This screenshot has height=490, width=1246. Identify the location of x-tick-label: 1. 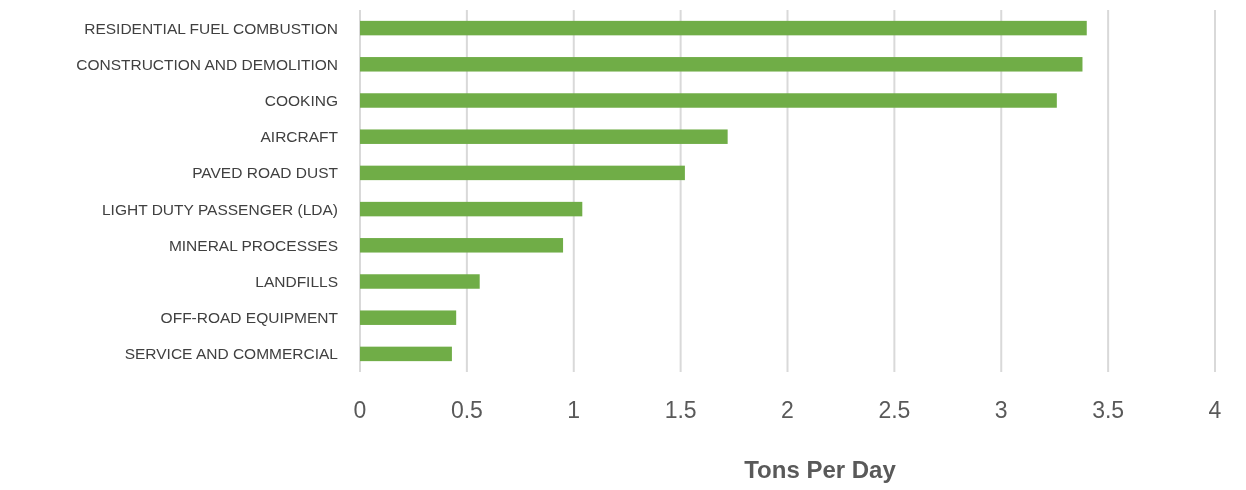
(574, 410).